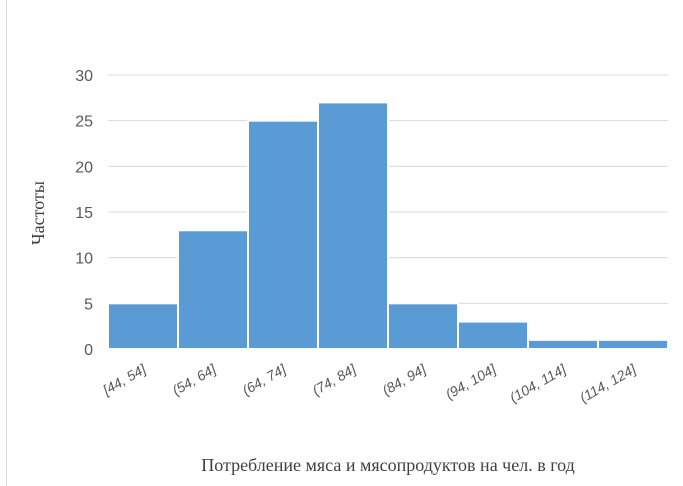 The width and height of the screenshot is (683, 486). Describe the element at coordinates (84, 76) in the screenshot. I see `y-tick-label: 30` at that location.